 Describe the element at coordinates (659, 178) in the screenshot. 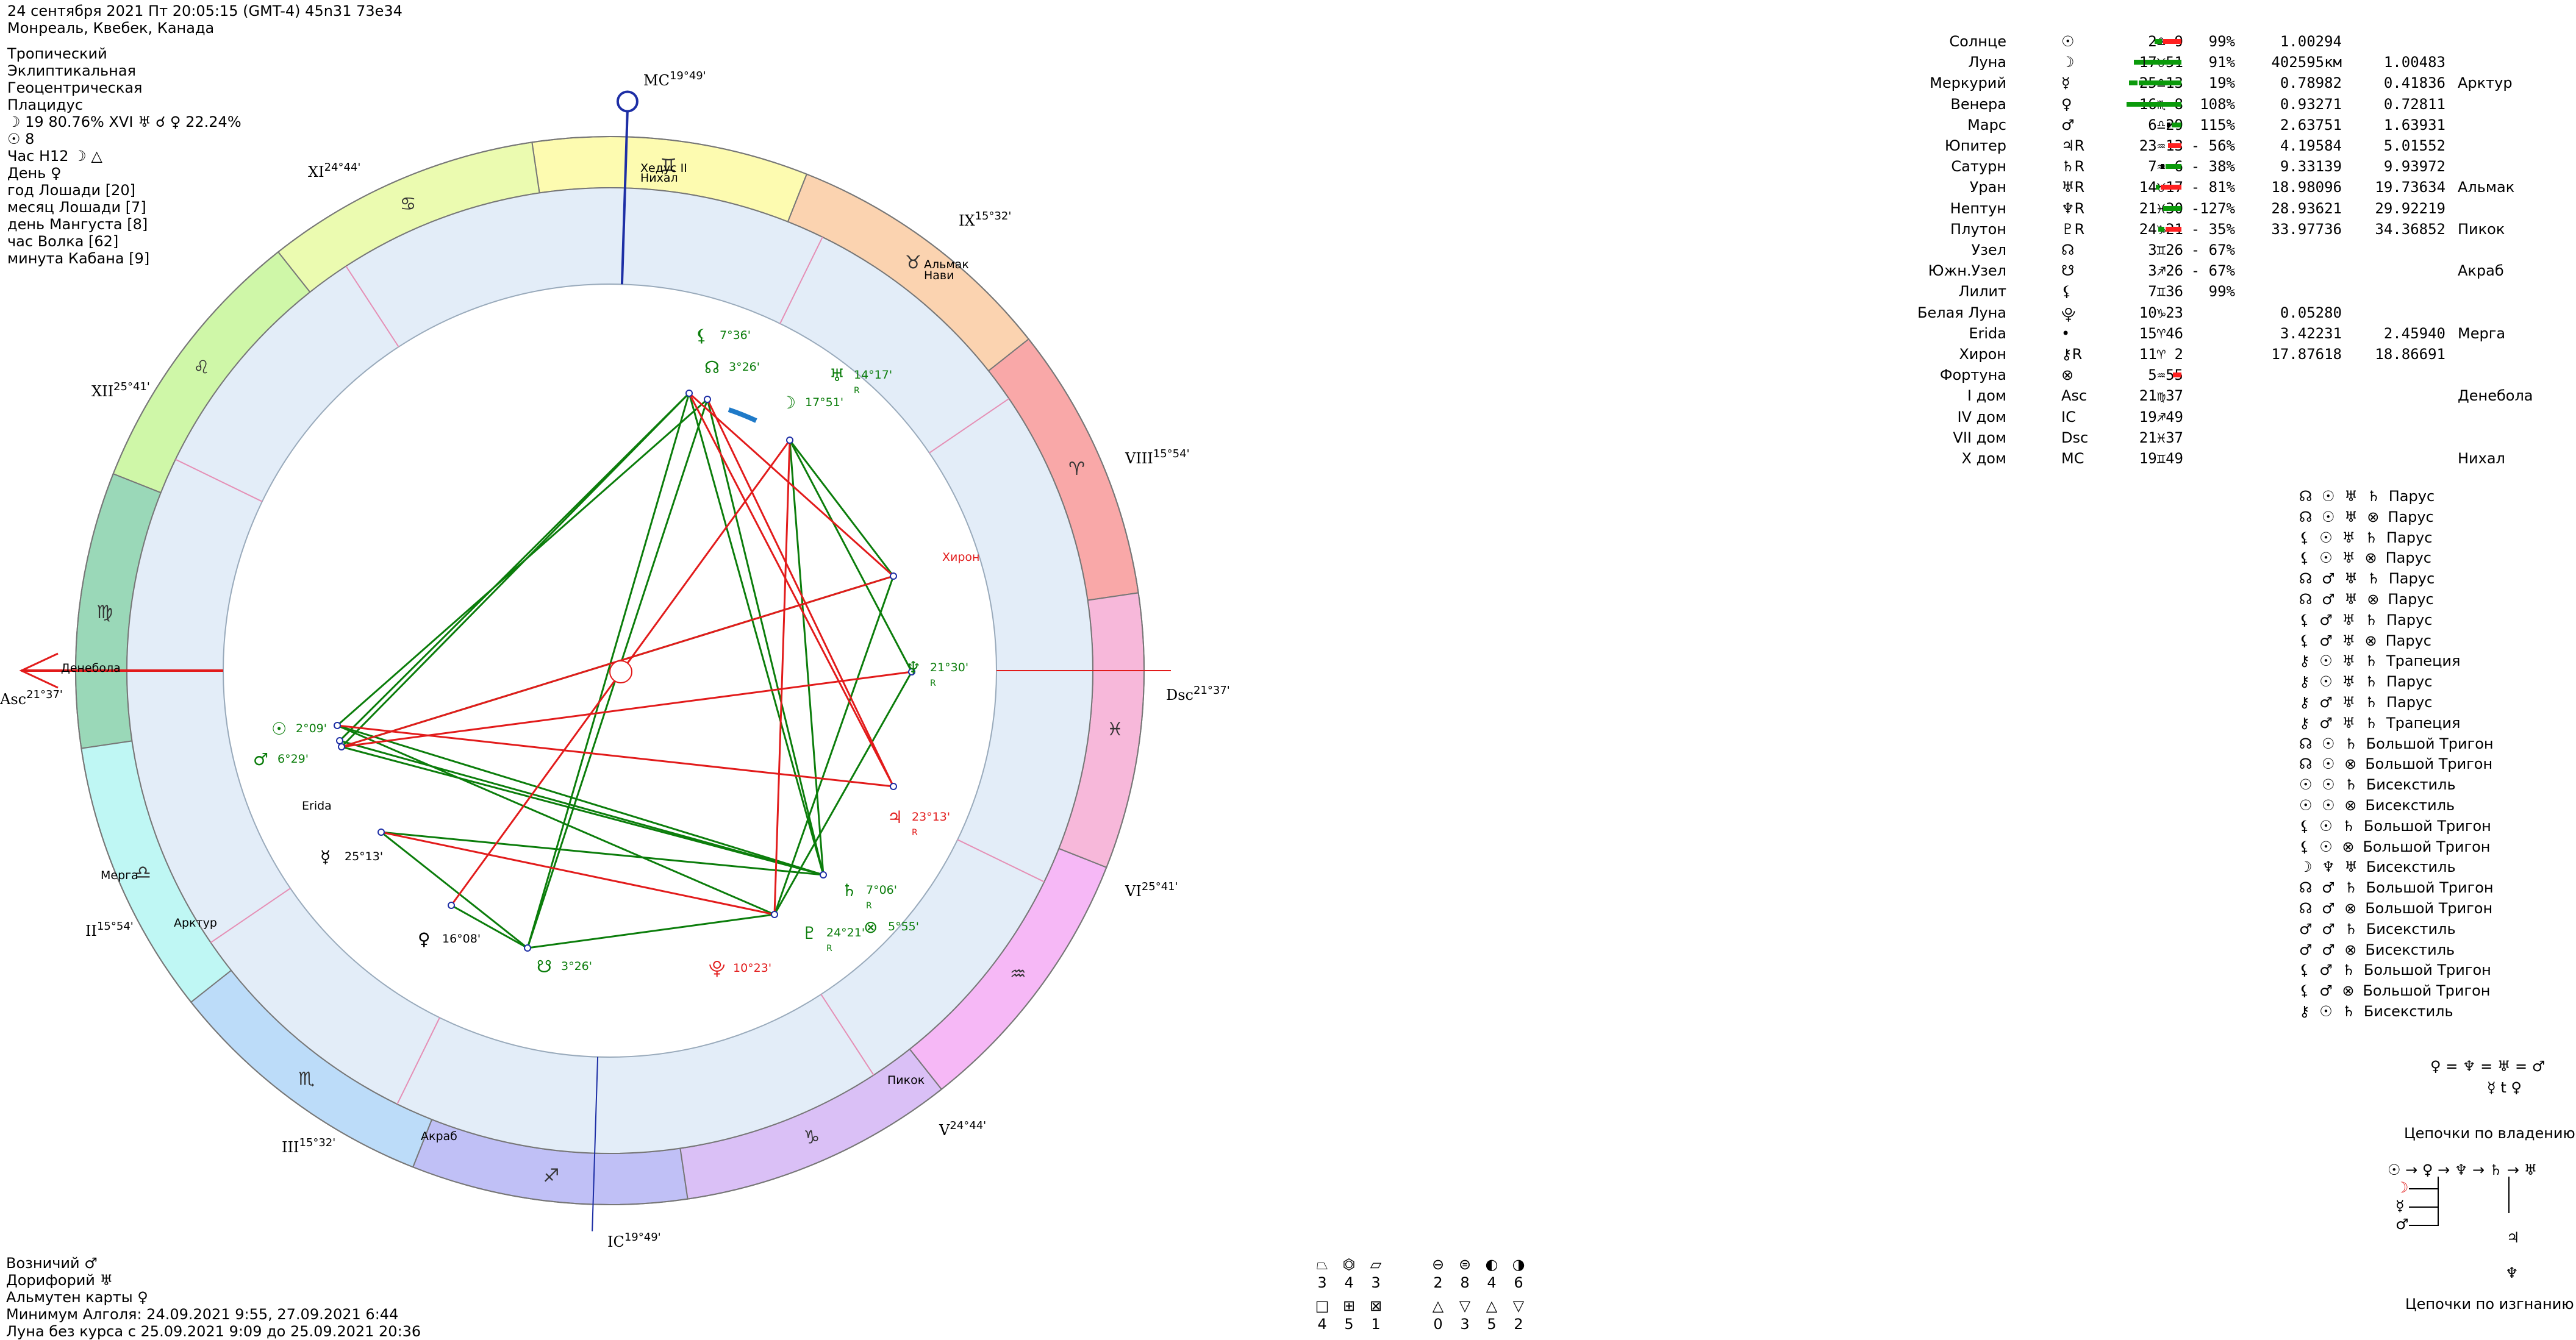

I see `star-label: Нихал` at that location.